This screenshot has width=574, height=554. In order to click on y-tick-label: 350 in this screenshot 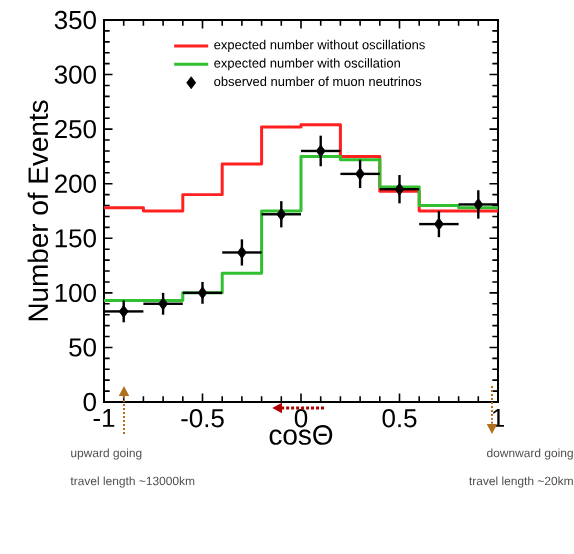, I will do `click(75, 20)`.